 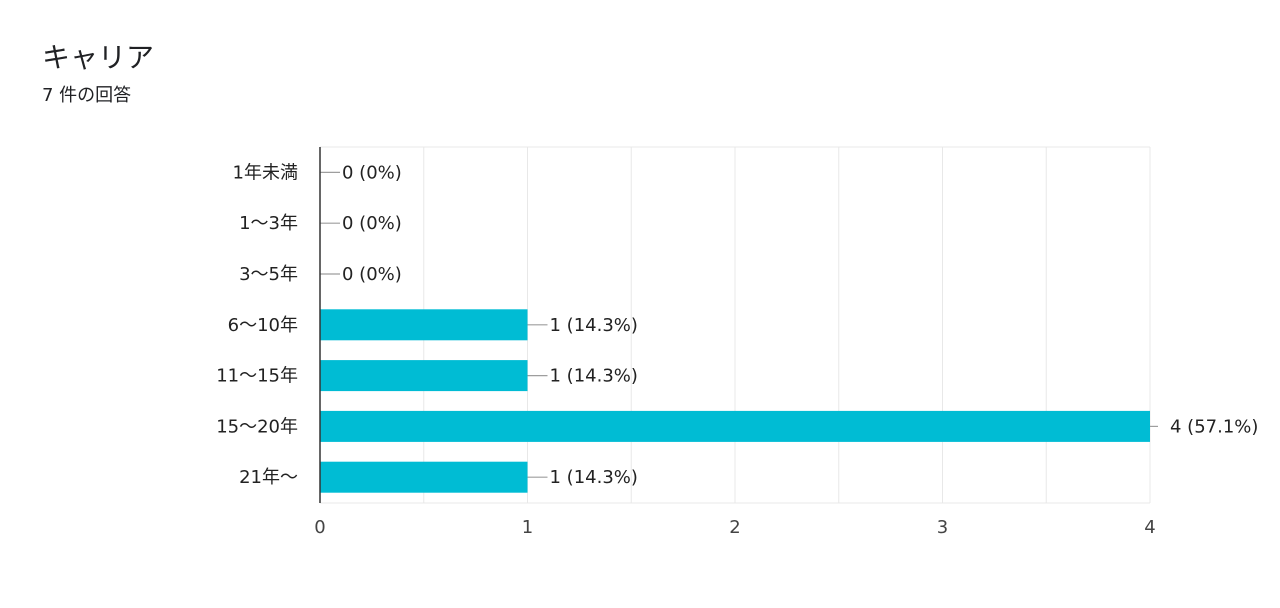 What do you see at coordinates (87, 95) in the screenshot?
I see `response-count: 7 件の回答` at bounding box center [87, 95].